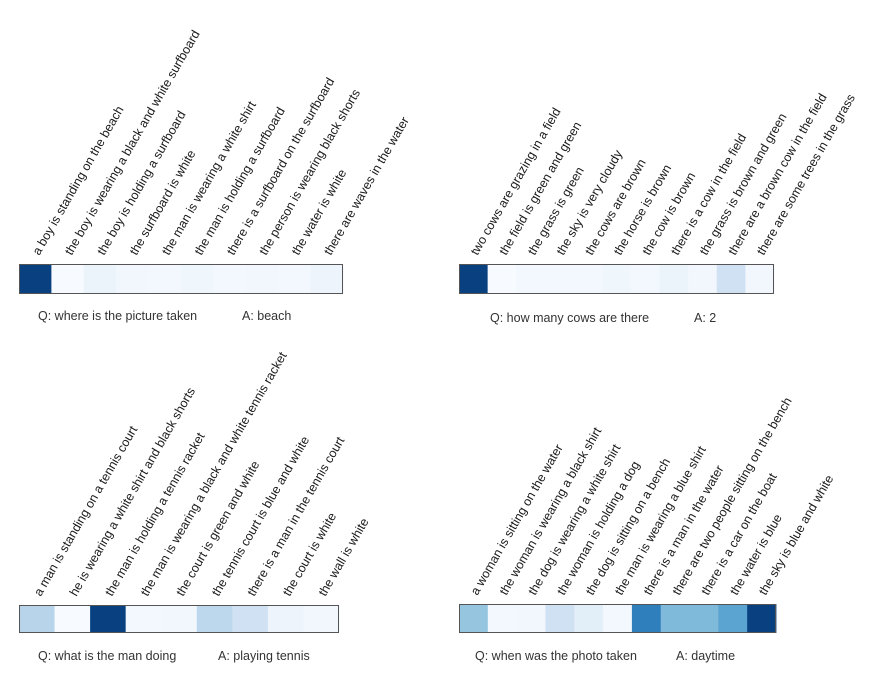 The height and width of the screenshot is (676, 872). Describe the element at coordinates (556, 656) in the screenshot. I see `question-label: Q: when was the photo taken` at that location.